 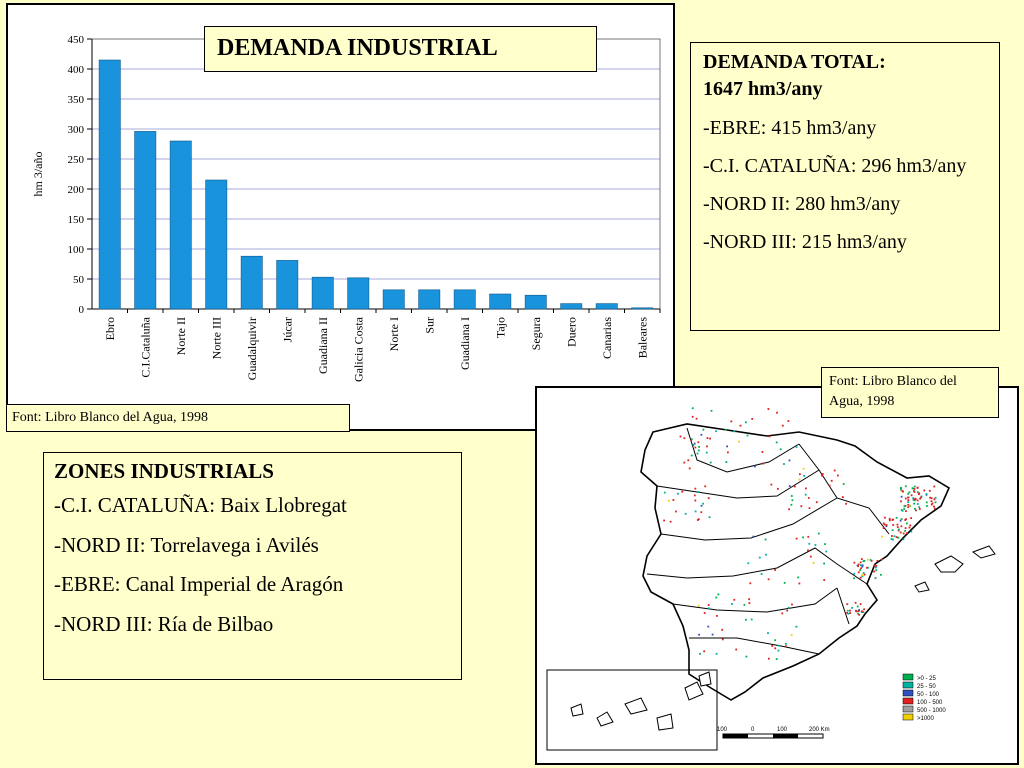 I want to click on y-tick-label: 0, so click(x=82, y=310).